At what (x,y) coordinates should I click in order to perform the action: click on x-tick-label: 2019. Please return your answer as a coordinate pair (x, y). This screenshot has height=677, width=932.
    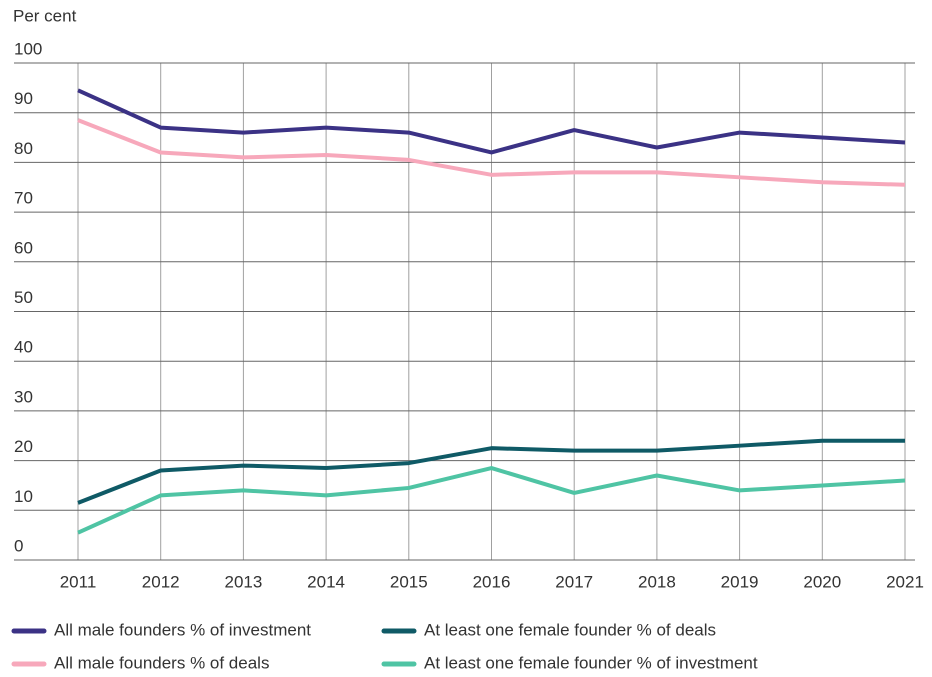
    Looking at the image, I should click on (740, 581).